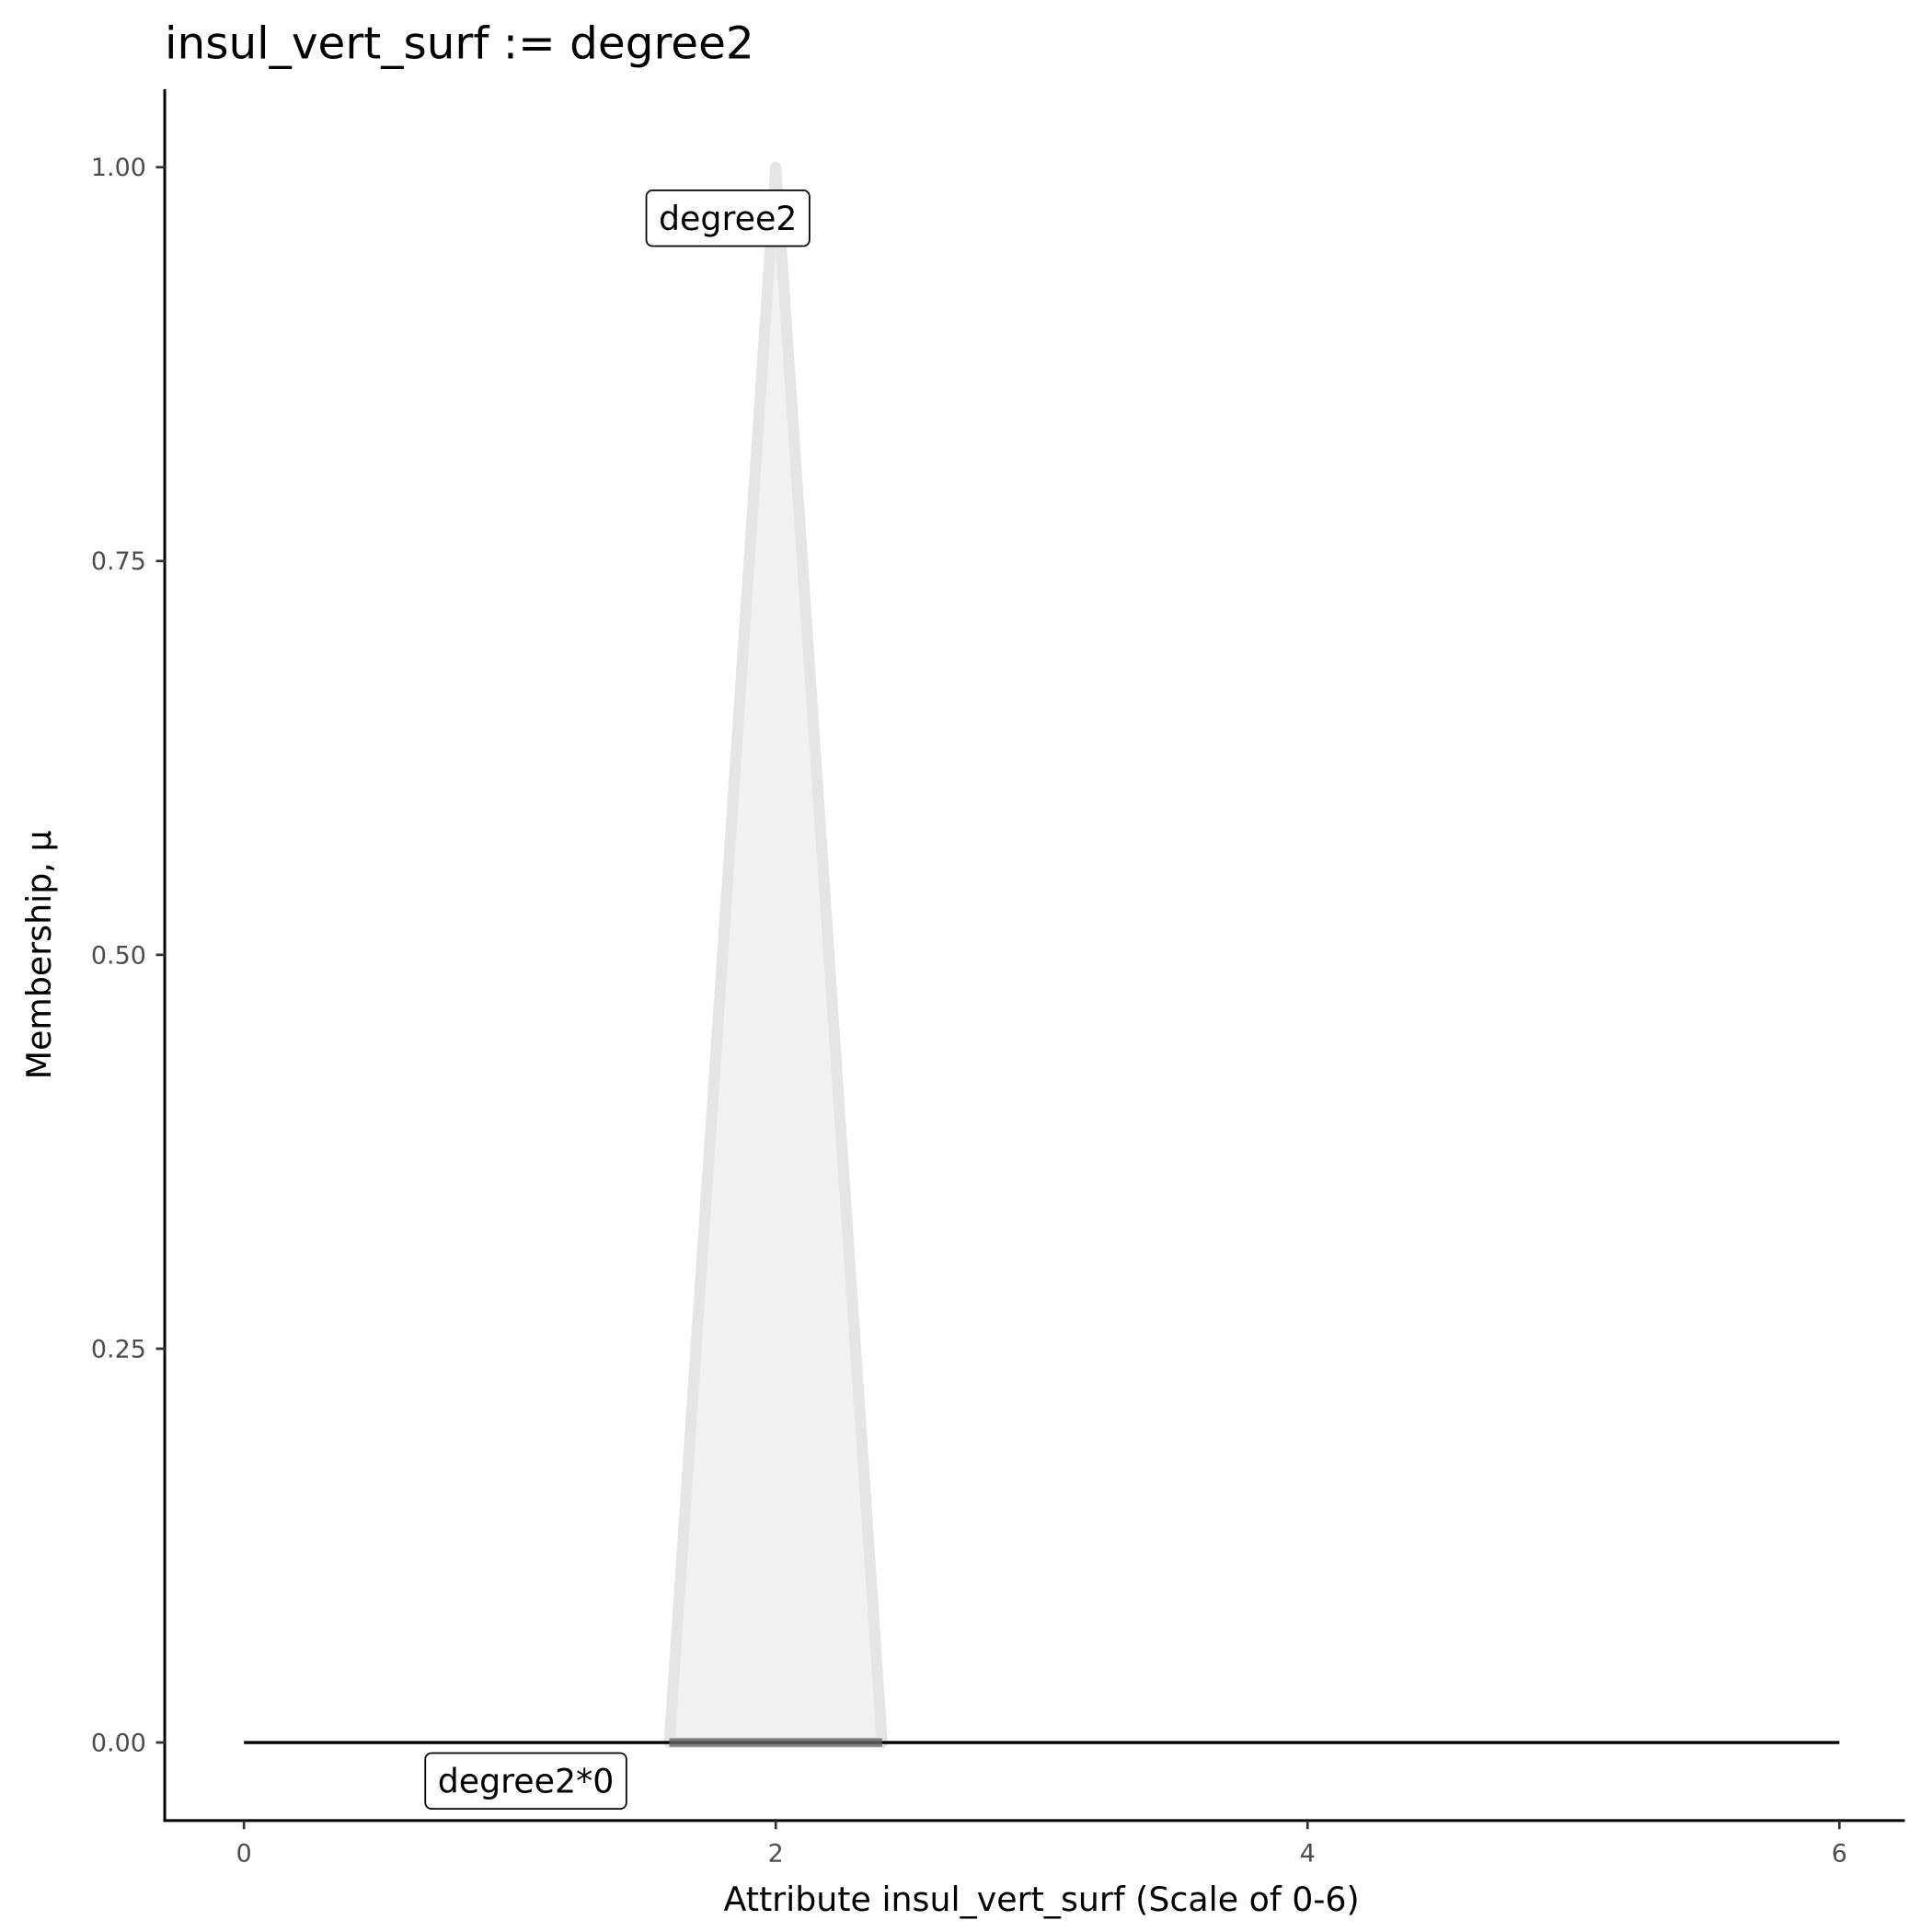 This screenshot has width=1932, height=1932. I want to click on annotation-text: degree2*0, so click(526, 1781).